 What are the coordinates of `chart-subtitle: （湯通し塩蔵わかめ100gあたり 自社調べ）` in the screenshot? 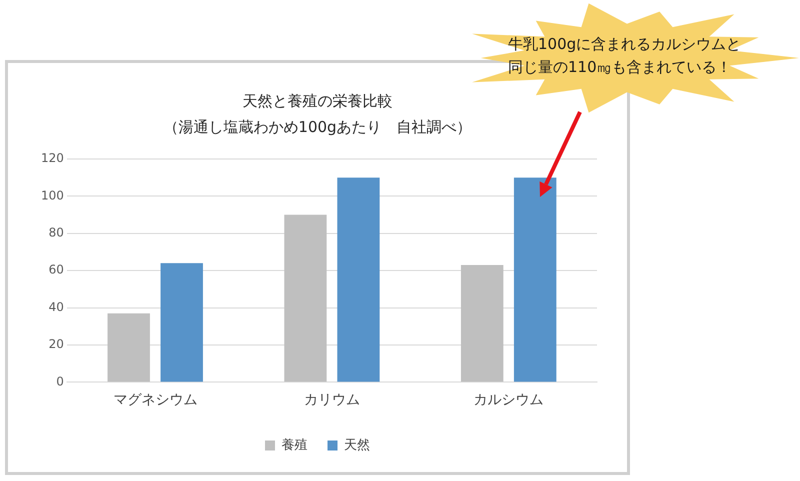 It's located at (317, 127).